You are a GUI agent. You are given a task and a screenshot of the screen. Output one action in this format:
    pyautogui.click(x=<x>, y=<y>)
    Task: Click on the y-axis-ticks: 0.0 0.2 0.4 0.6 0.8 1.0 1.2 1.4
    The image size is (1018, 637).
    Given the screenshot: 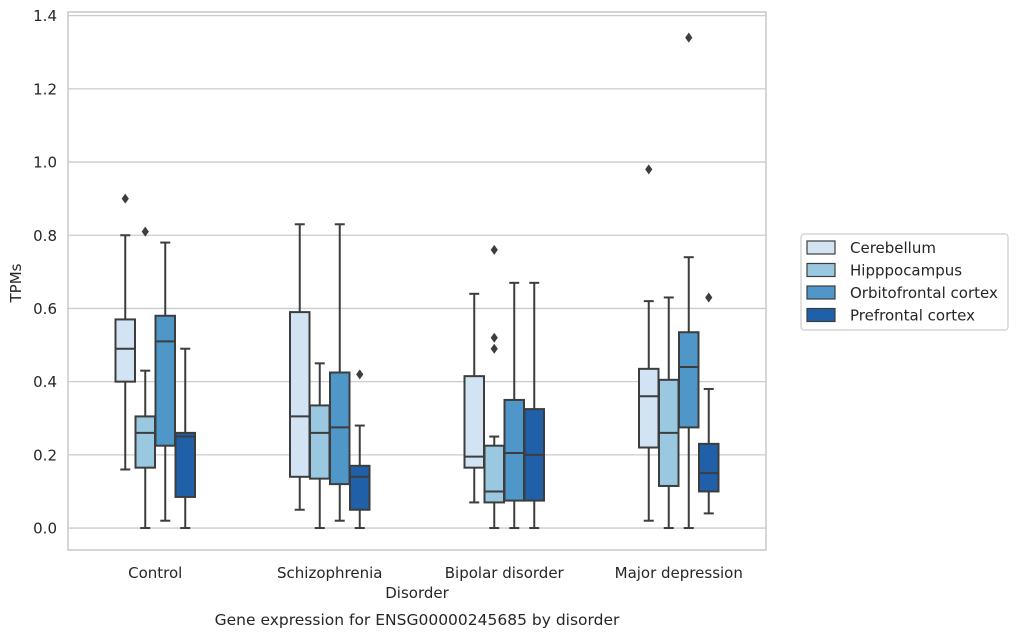 What is the action you would take?
    pyautogui.click(x=45, y=272)
    